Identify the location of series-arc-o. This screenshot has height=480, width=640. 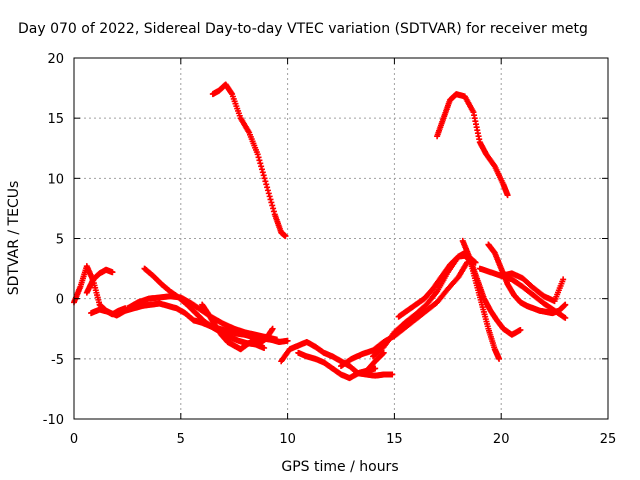
(527, 279).